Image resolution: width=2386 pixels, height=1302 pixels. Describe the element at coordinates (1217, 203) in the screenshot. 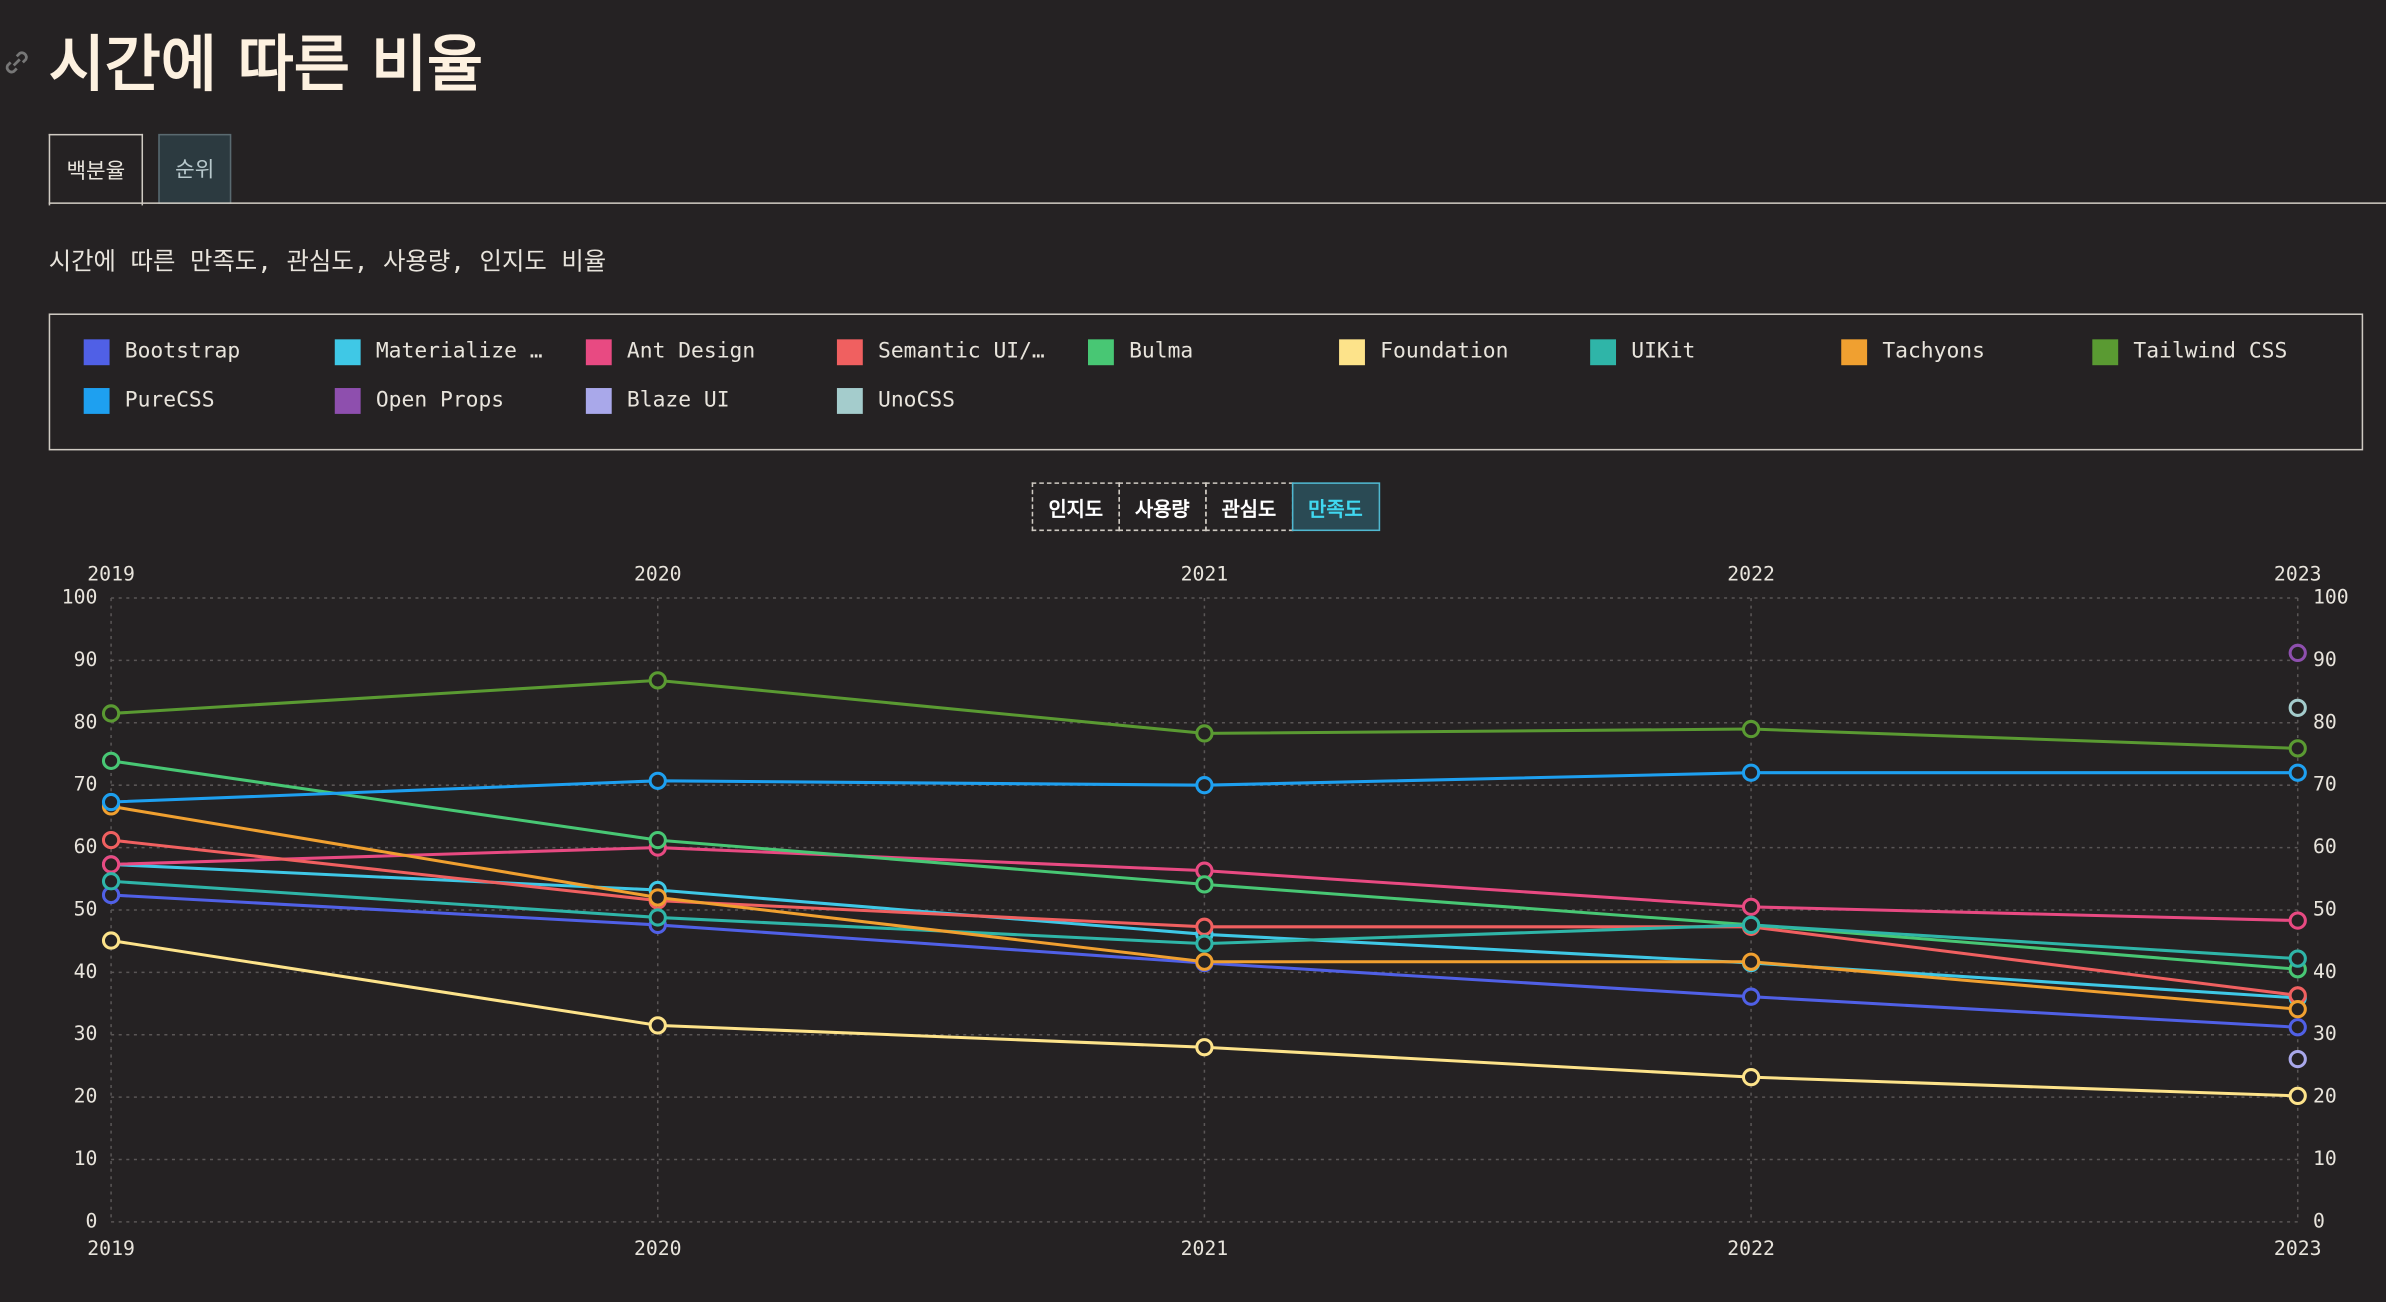

I see `tab-divider` at that location.